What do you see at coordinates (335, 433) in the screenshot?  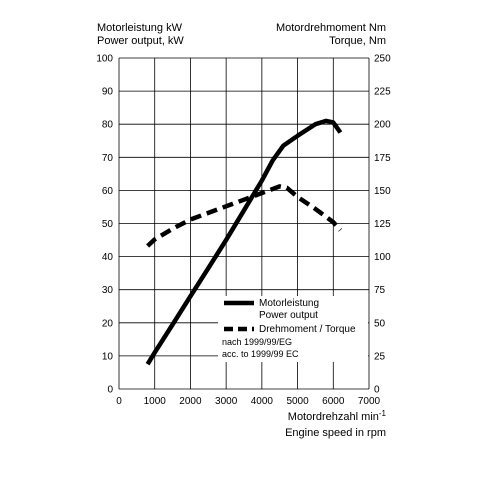 I see `x-axis-label-en: Engine speed in rpm` at bounding box center [335, 433].